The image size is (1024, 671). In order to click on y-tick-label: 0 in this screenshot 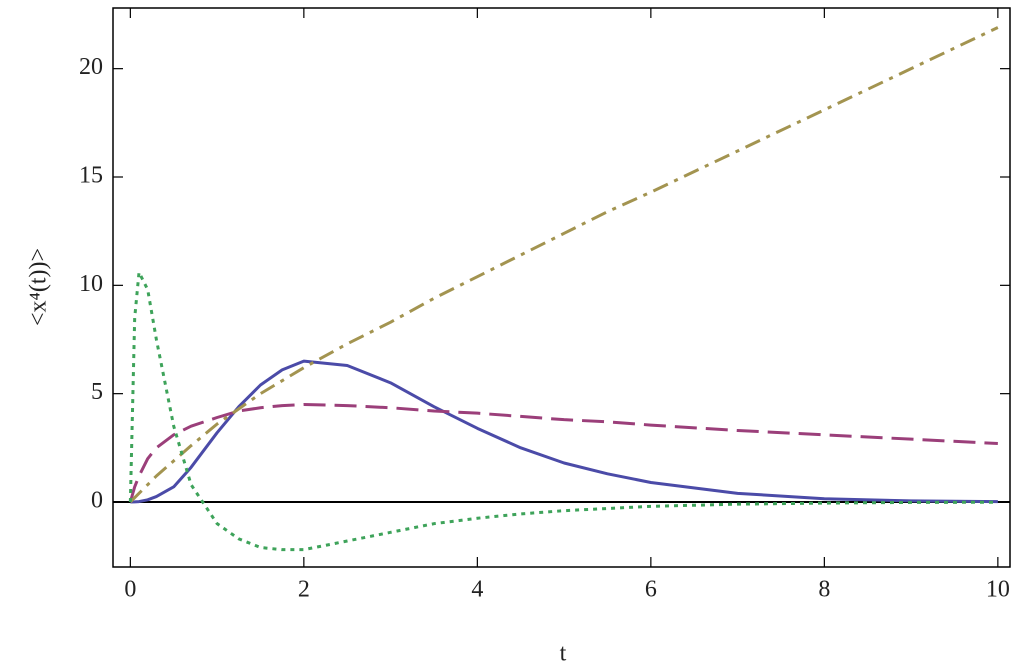, I will do `click(97, 501)`.